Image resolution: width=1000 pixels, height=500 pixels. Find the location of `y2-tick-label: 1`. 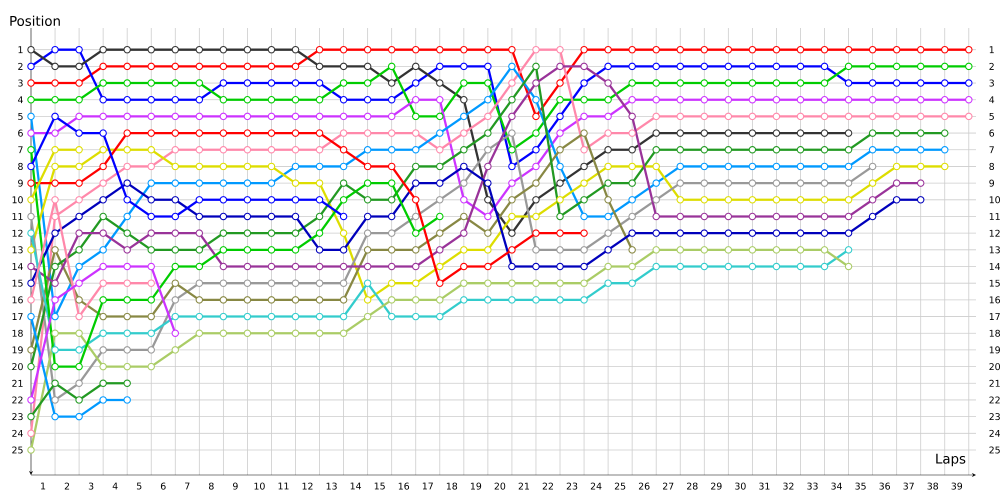

y2-tick-label: 1 is located at coordinates (992, 50).